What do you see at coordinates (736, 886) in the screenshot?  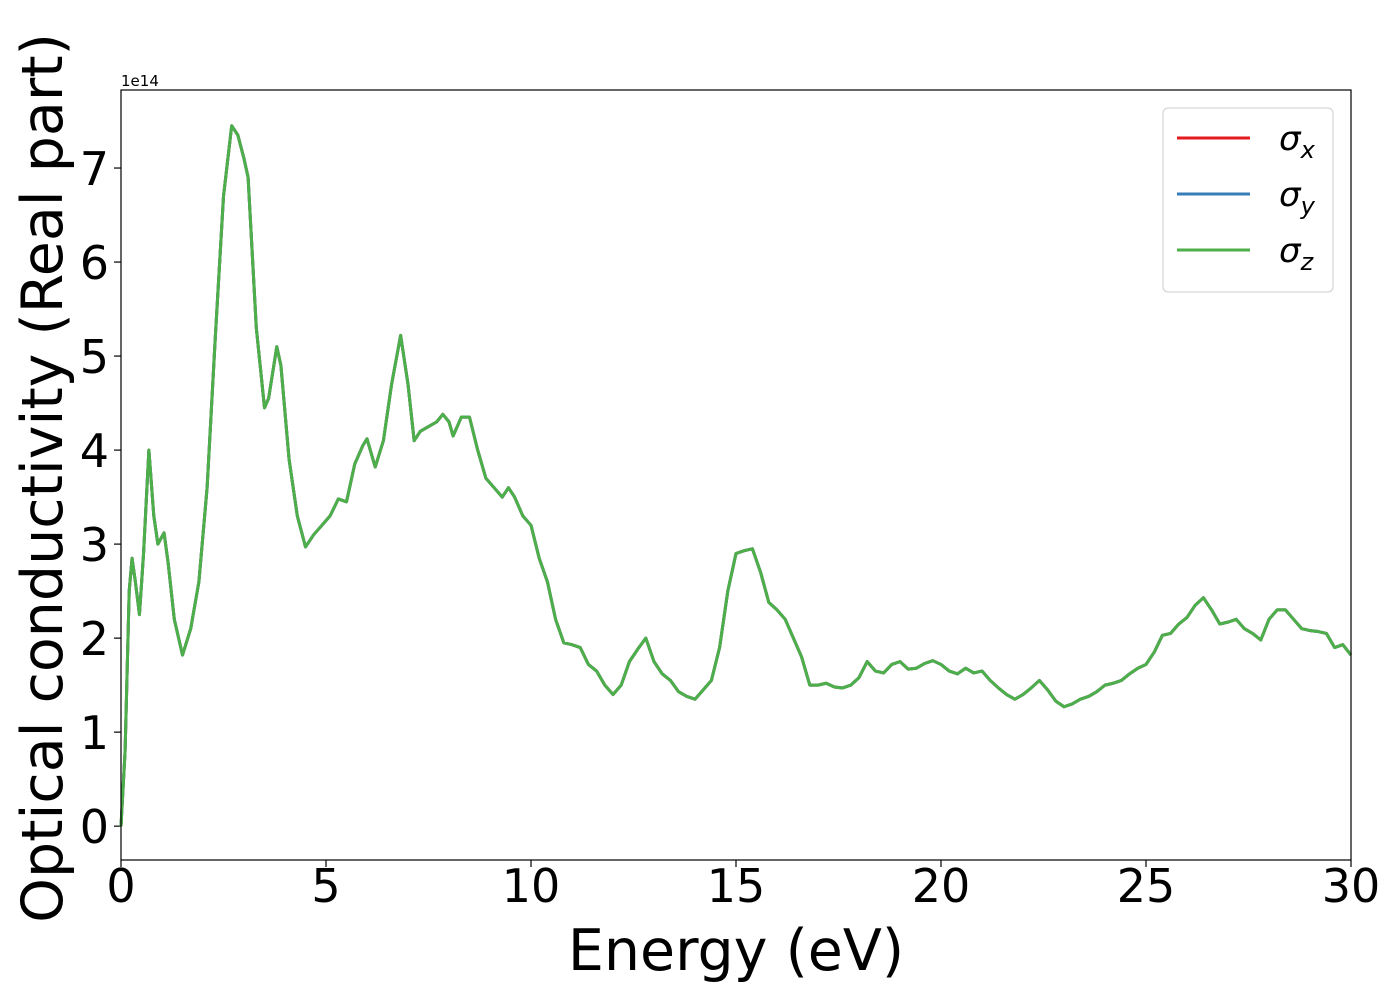 I see `x-tick-label: 15` at bounding box center [736, 886].